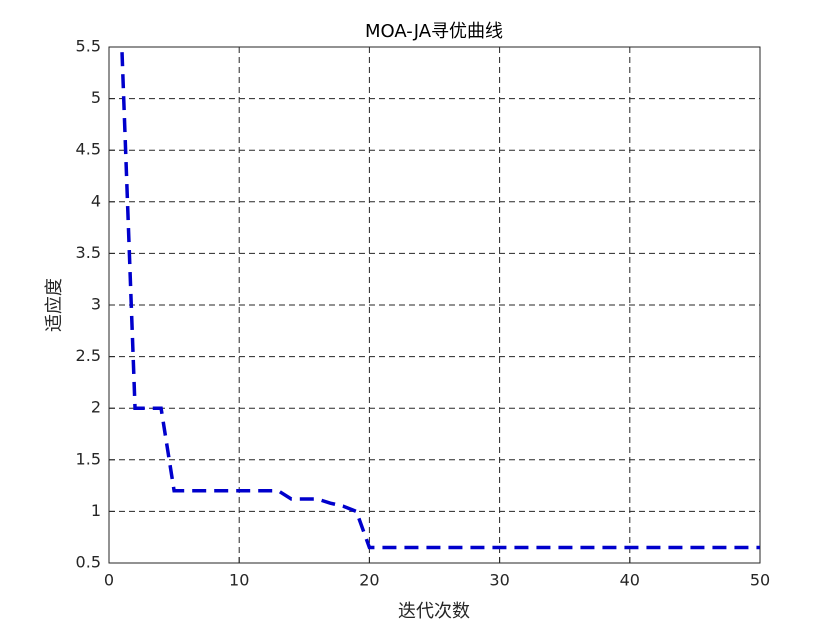  I want to click on y-tick-label: 0.5, so click(88, 562).